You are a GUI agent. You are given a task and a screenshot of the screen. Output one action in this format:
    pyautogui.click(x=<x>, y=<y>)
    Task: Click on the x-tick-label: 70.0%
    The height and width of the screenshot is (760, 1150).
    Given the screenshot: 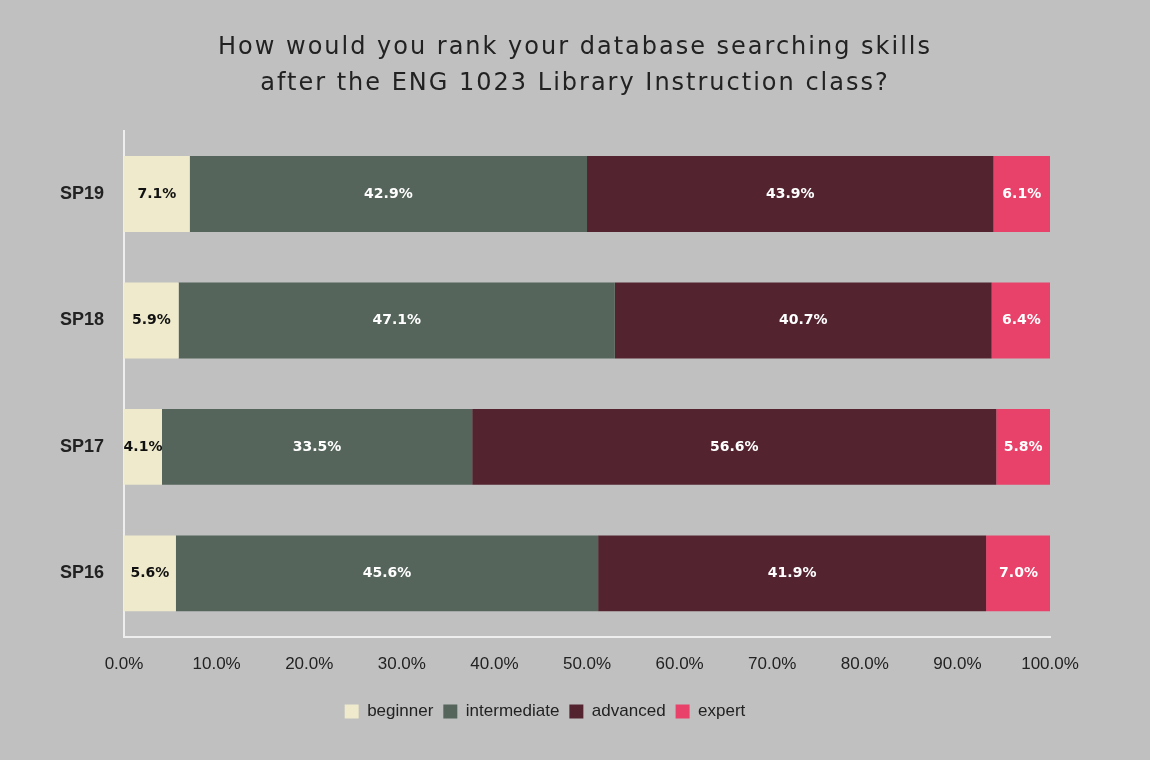 What is the action you would take?
    pyautogui.click(x=772, y=664)
    